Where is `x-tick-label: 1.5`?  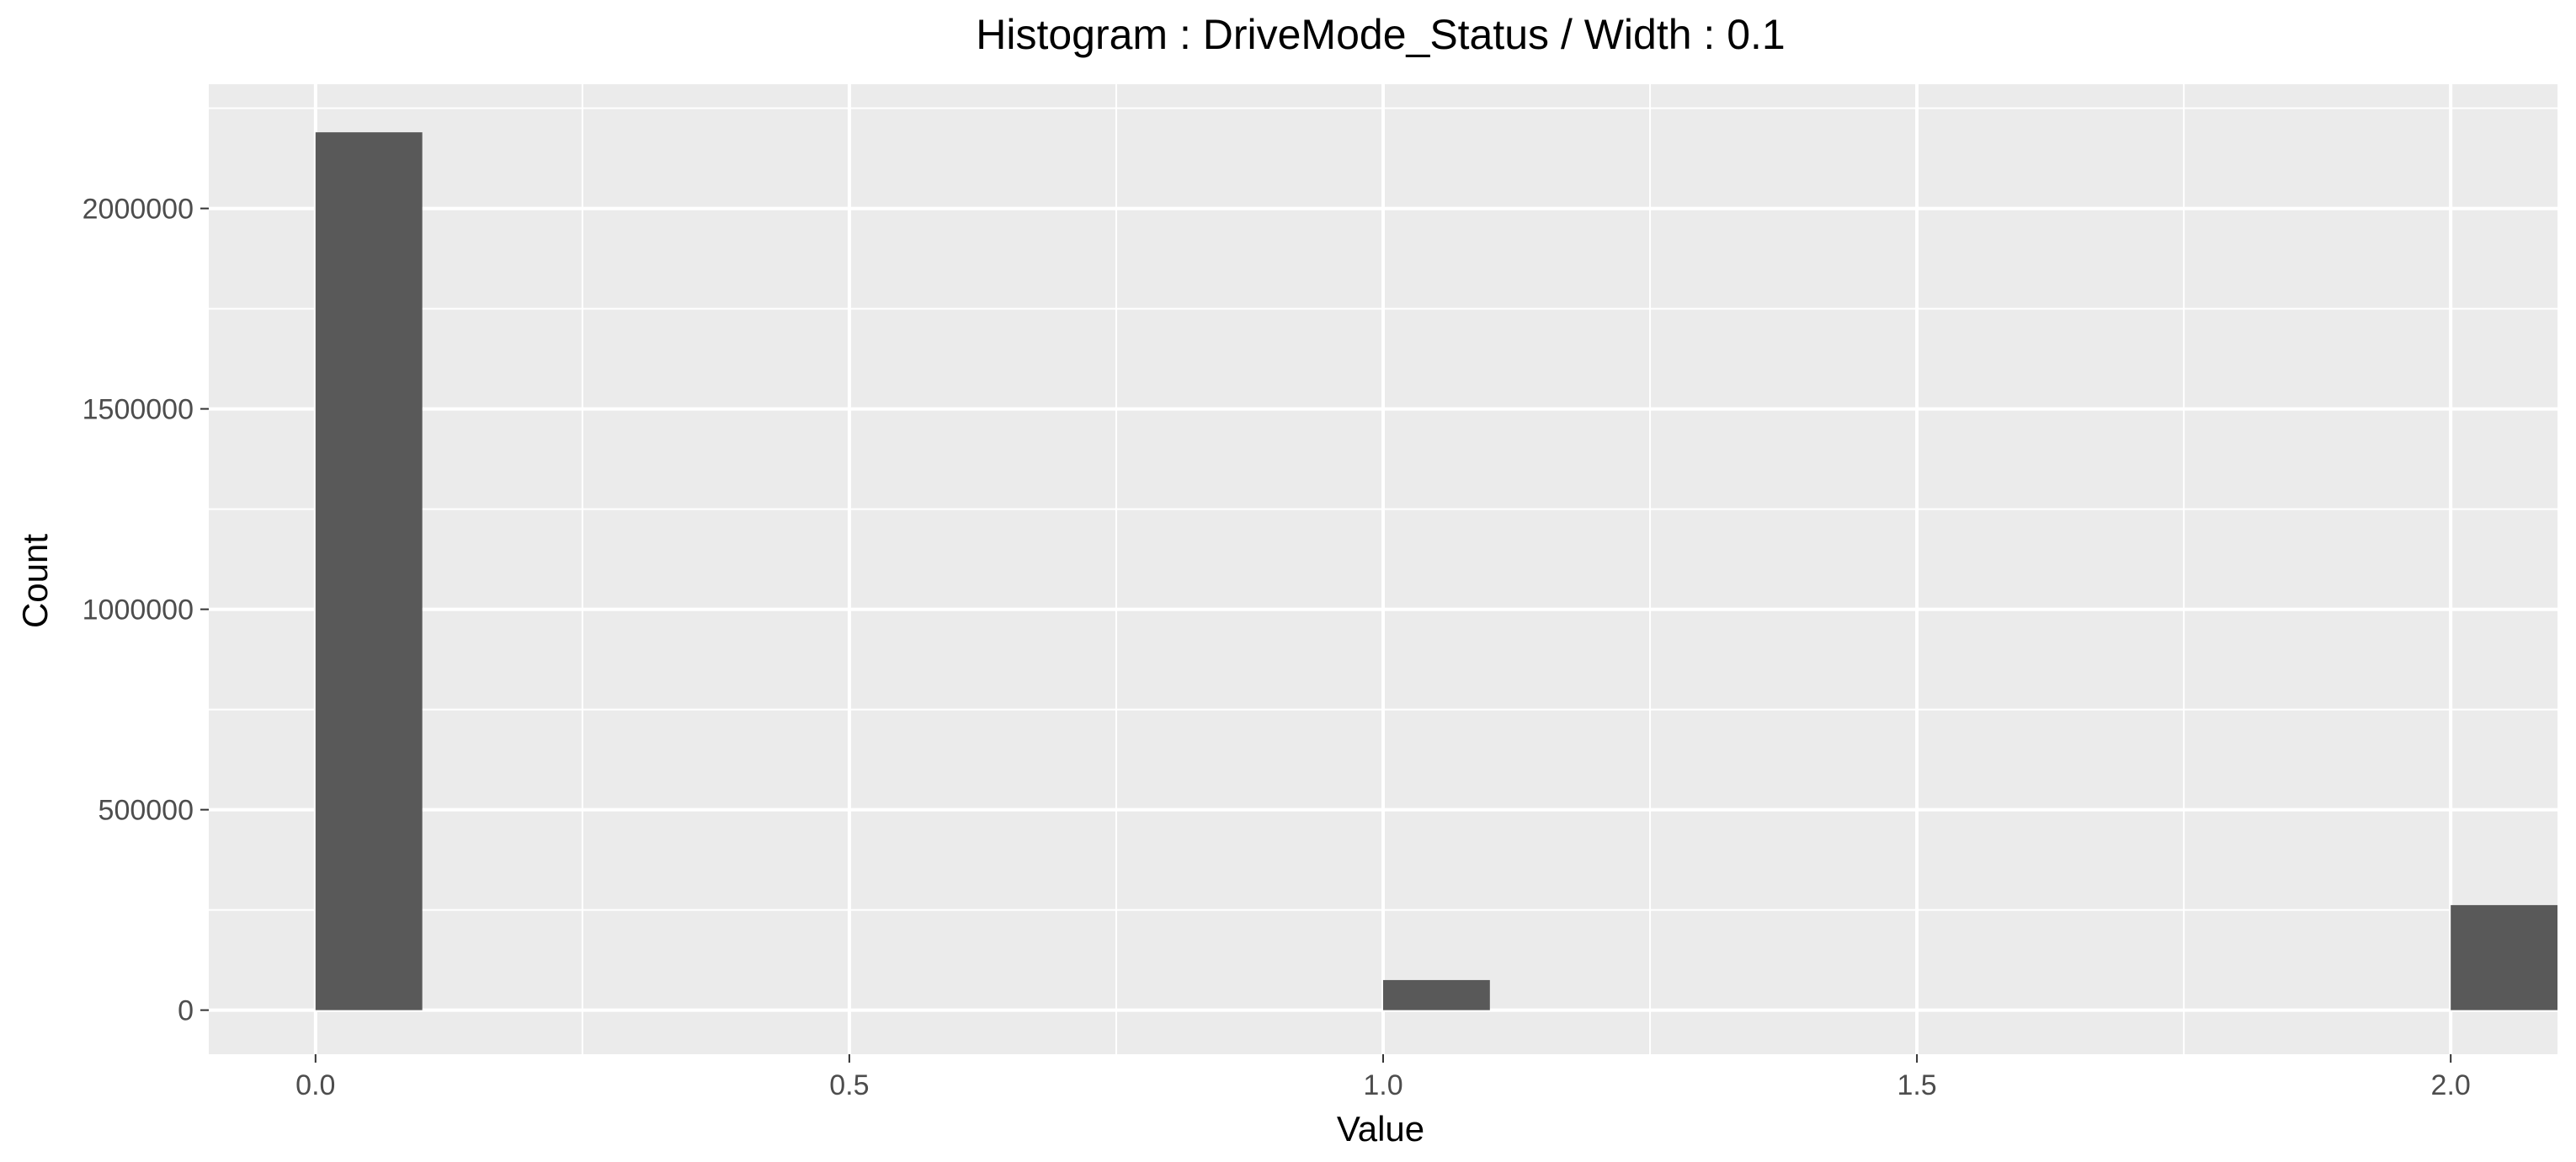
x-tick-label: 1.5 is located at coordinates (1917, 1085).